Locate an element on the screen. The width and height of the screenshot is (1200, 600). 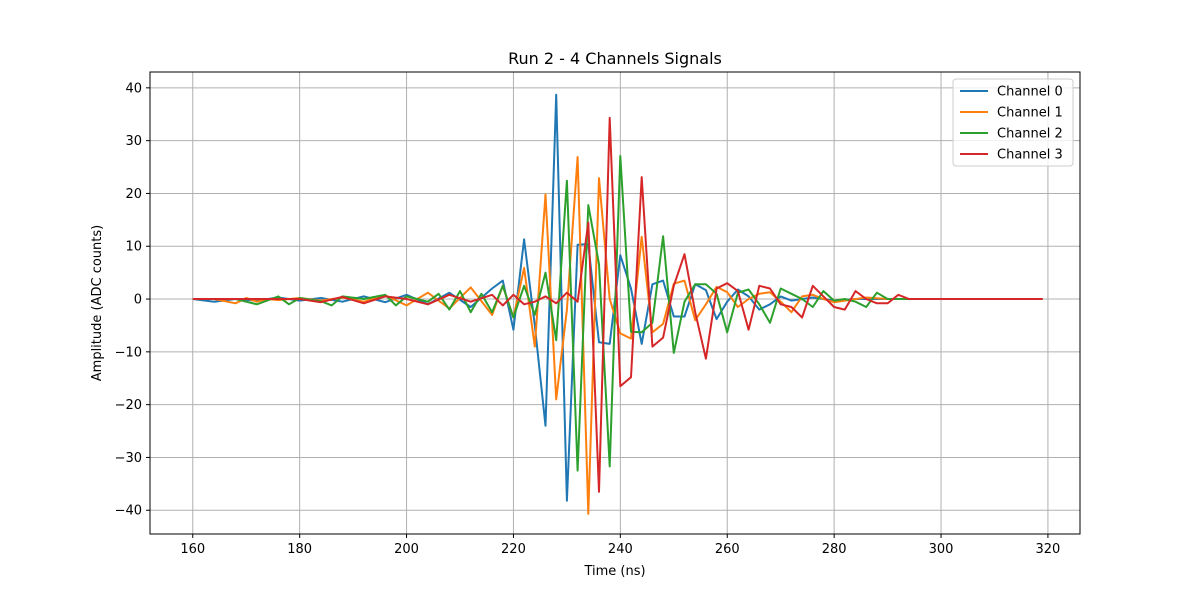
x-tick-label: 160 is located at coordinates (192, 549).